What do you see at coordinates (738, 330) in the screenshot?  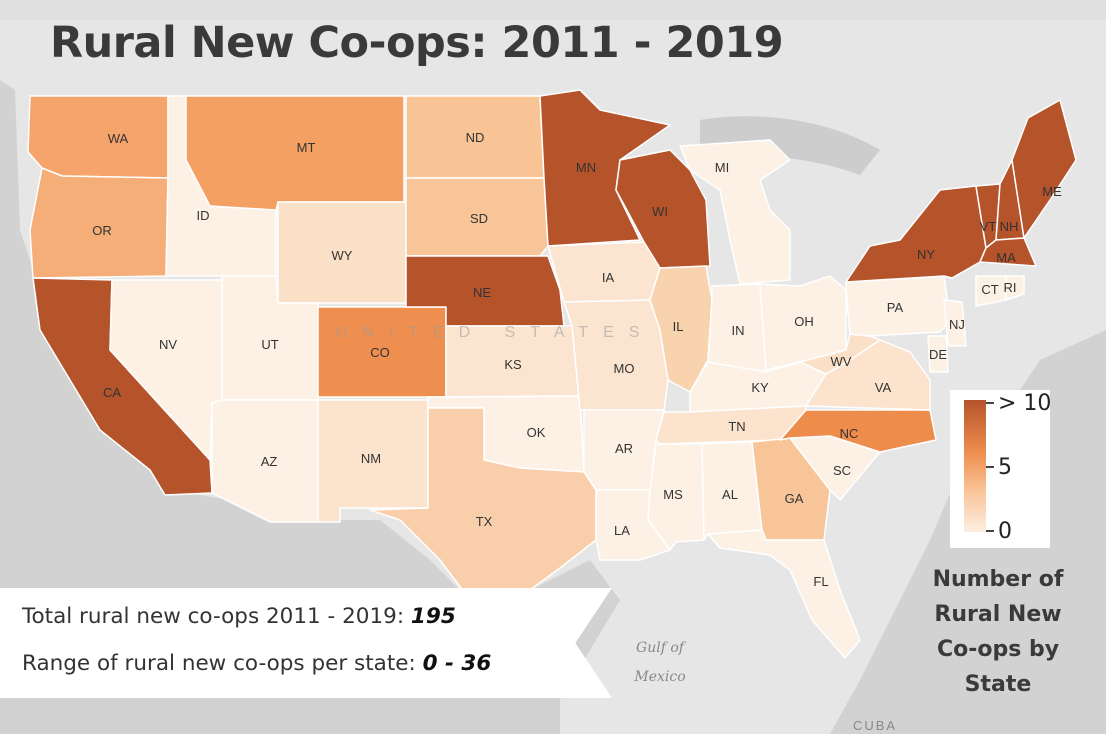 I see `state-label-in: IN` at bounding box center [738, 330].